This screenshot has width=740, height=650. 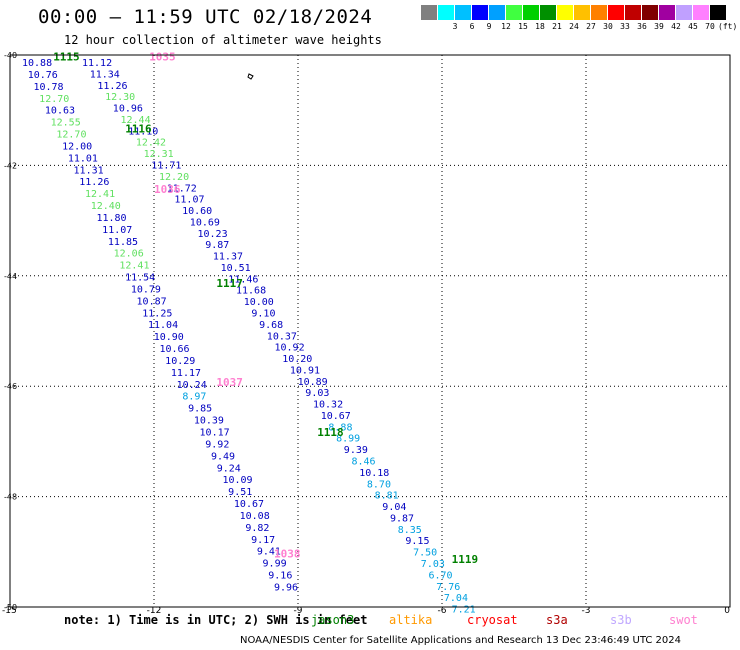 I want to click on swh-value: 12.44, so click(x=136, y=120).